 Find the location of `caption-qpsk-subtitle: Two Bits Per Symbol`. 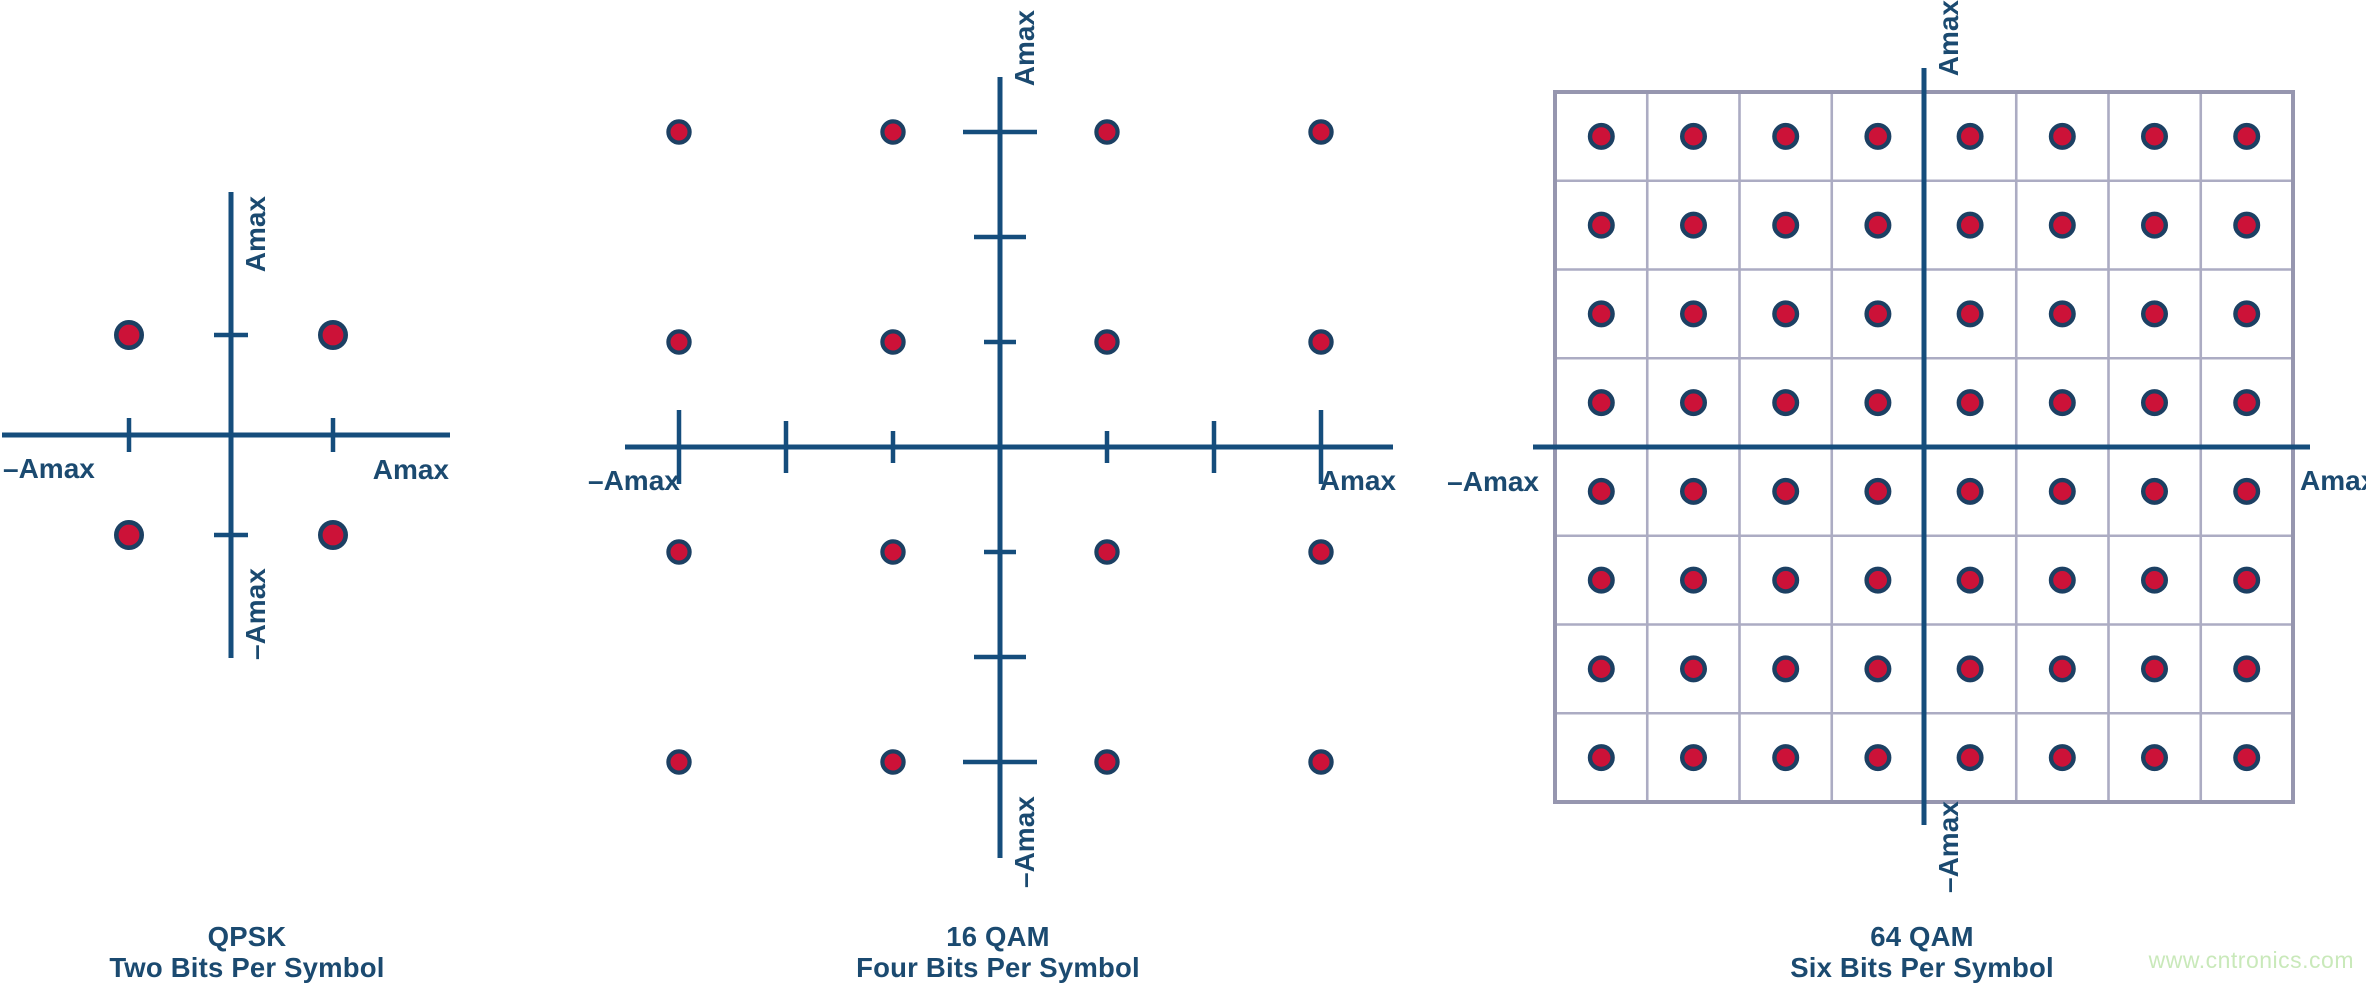

caption-qpsk-subtitle: Two Bits Per Symbol is located at coordinates (247, 967).